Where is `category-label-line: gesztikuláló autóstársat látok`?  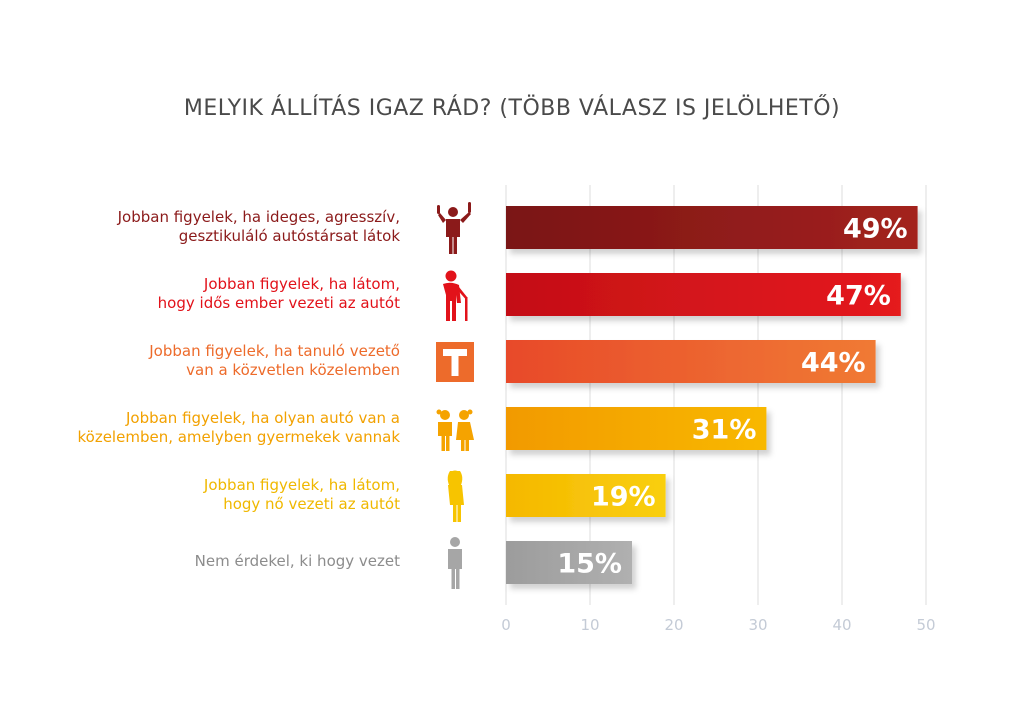
category-label-line: gesztikuláló autóstársat látok is located at coordinates (289, 235).